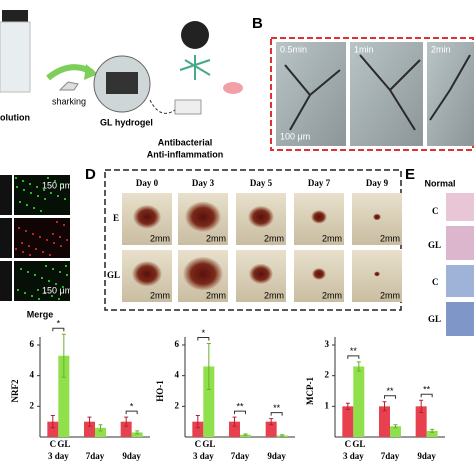  What do you see at coordinates (185, 154) in the screenshot?
I see `label: Anti-inflammation` at bounding box center [185, 154].